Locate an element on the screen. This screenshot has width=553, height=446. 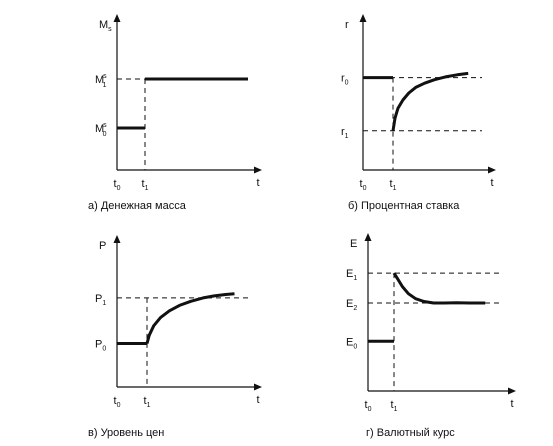
y-tick-label-1: r1 is located at coordinates (345, 133).